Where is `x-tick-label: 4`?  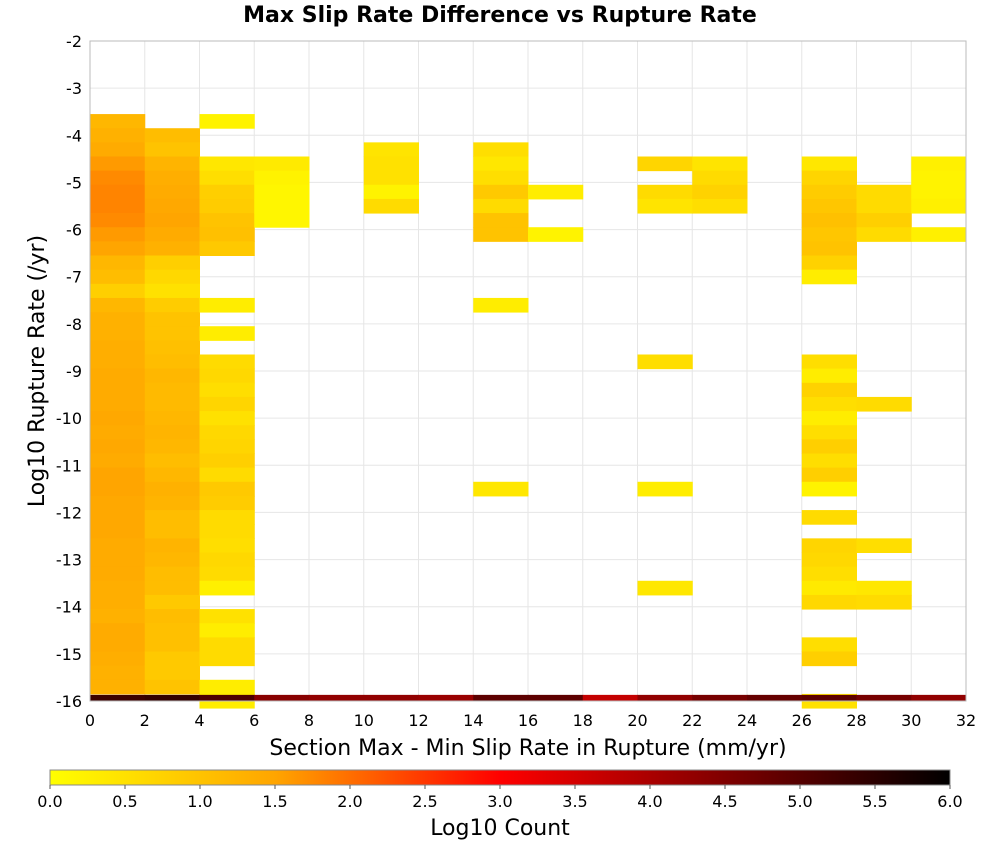
x-tick-label: 4 is located at coordinates (199, 720).